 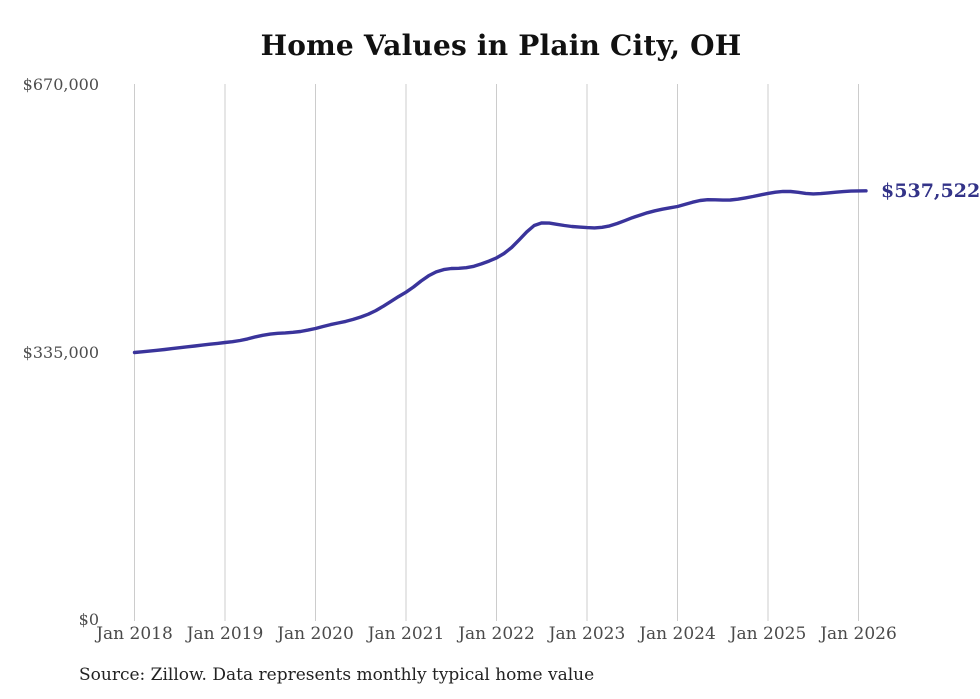 I want to click on x-tick-label: Jan 2019, so click(x=225, y=634).